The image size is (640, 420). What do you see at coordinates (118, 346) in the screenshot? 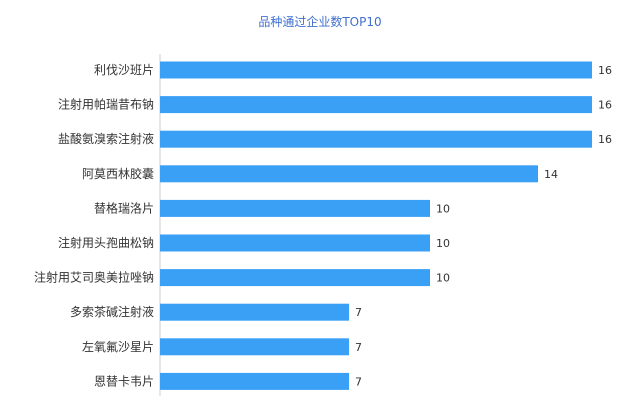
I see `category-label: 左氧氟沙星片` at bounding box center [118, 346].